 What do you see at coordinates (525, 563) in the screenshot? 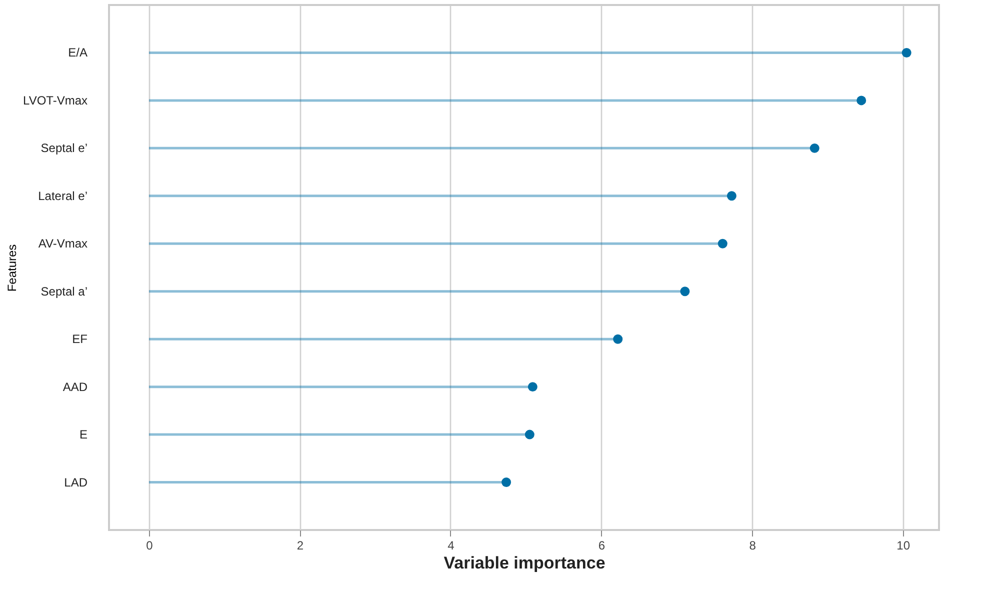
I see `x-axis-title: Variable importance` at bounding box center [525, 563].